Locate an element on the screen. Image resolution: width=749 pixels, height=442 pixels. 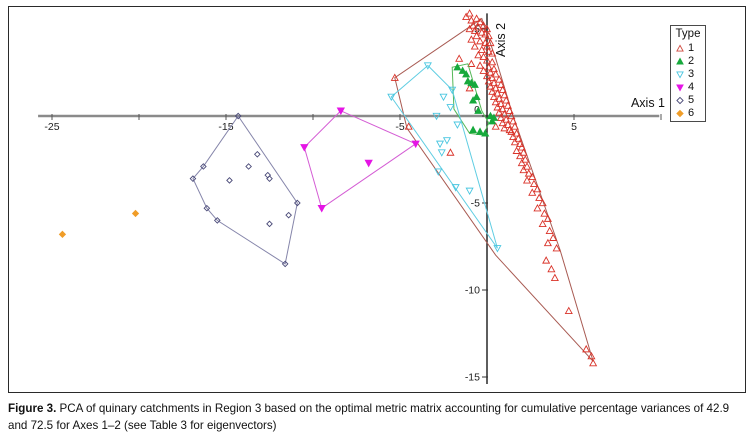
x-tick-label: -15 is located at coordinates (225, 127).